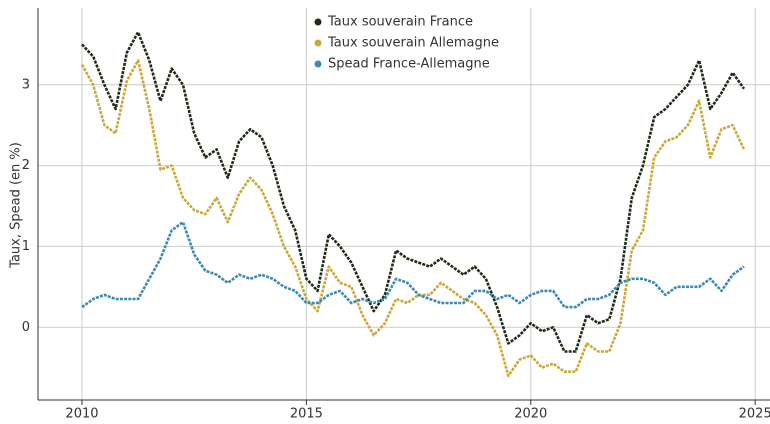 The image size is (770, 424). What do you see at coordinates (16, 205) in the screenshot?
I see `y-axis-label: Taux, Spead (en %)` at bounding box center [16, 205].